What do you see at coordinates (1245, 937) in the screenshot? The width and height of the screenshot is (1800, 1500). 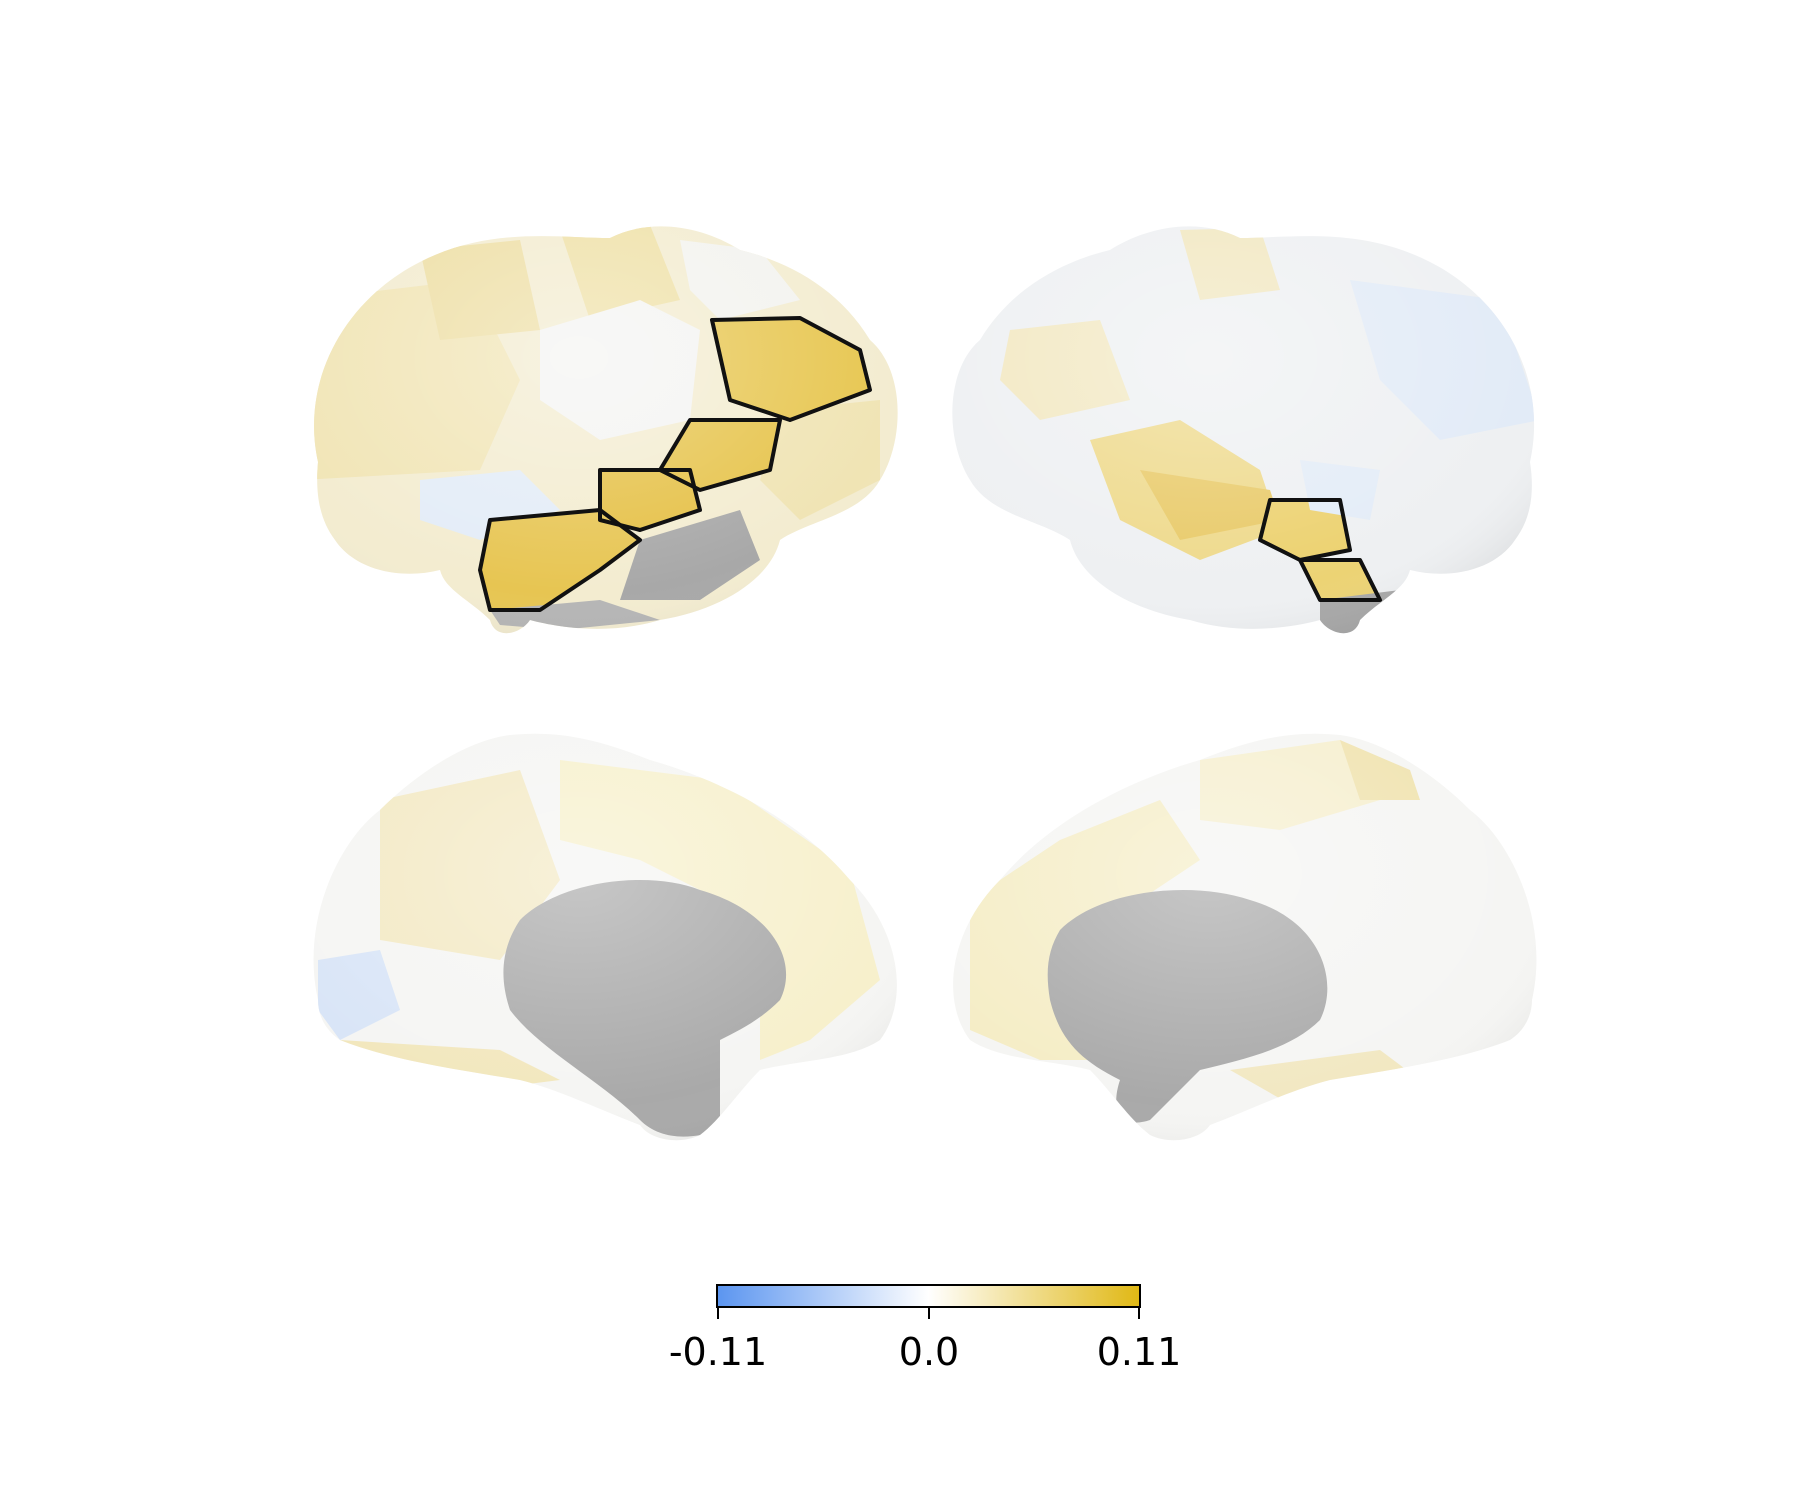 I see `right-medial-view` at bounding box center [1245, 937].